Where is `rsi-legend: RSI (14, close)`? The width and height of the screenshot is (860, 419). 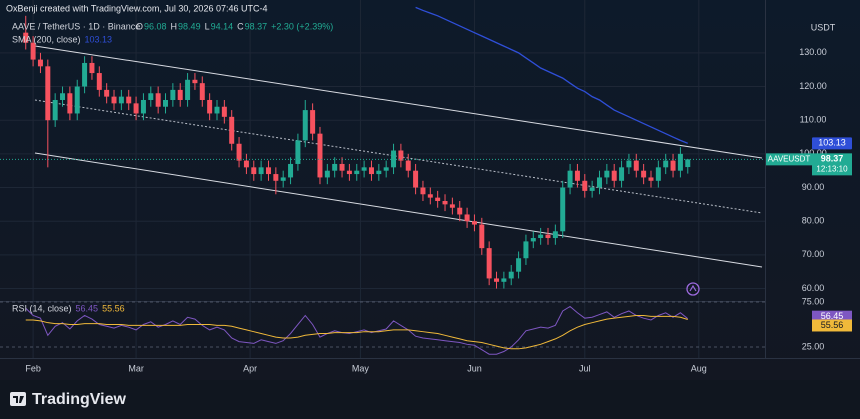 rsi-legend: RSI (14, close) is located at coordinates (42, 308).